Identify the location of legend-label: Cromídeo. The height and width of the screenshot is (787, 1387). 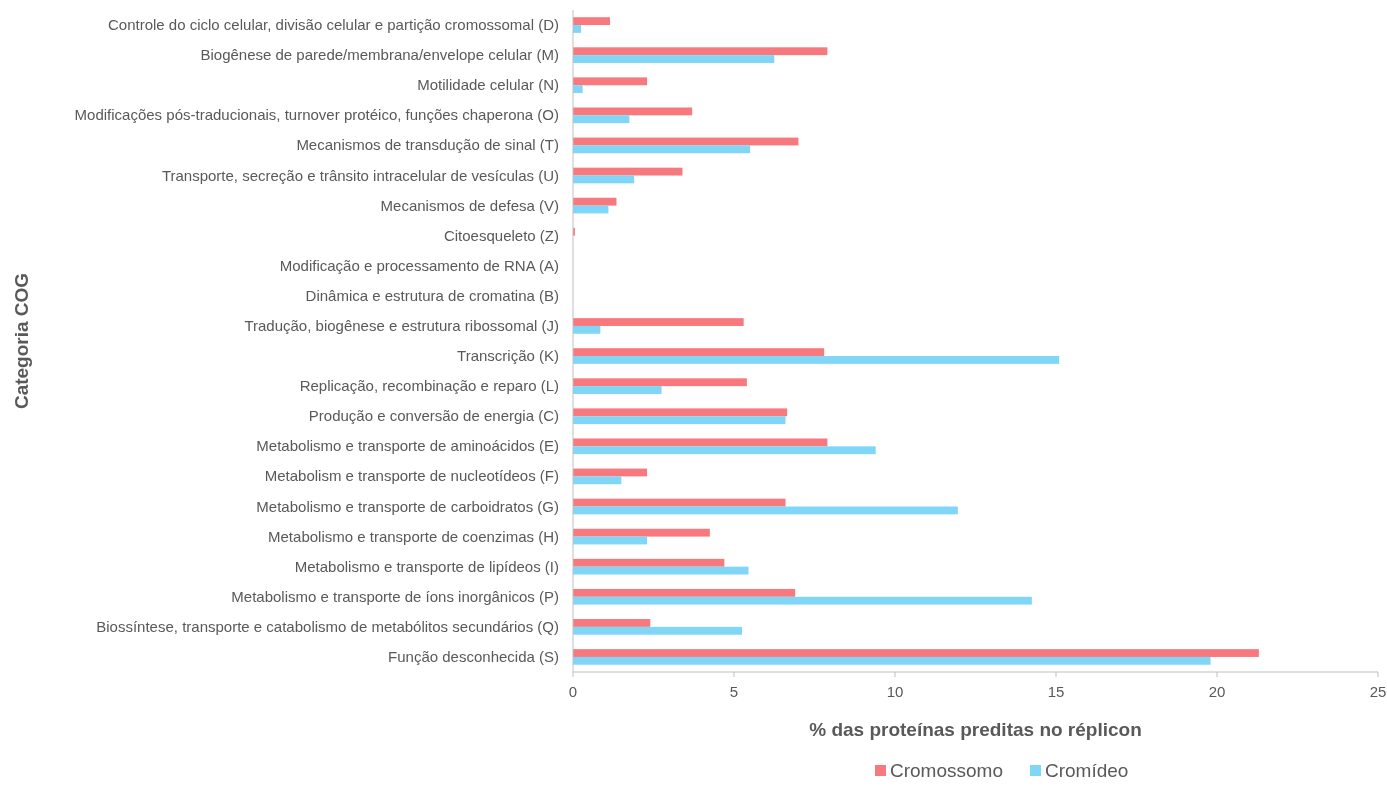
(1087, 770).